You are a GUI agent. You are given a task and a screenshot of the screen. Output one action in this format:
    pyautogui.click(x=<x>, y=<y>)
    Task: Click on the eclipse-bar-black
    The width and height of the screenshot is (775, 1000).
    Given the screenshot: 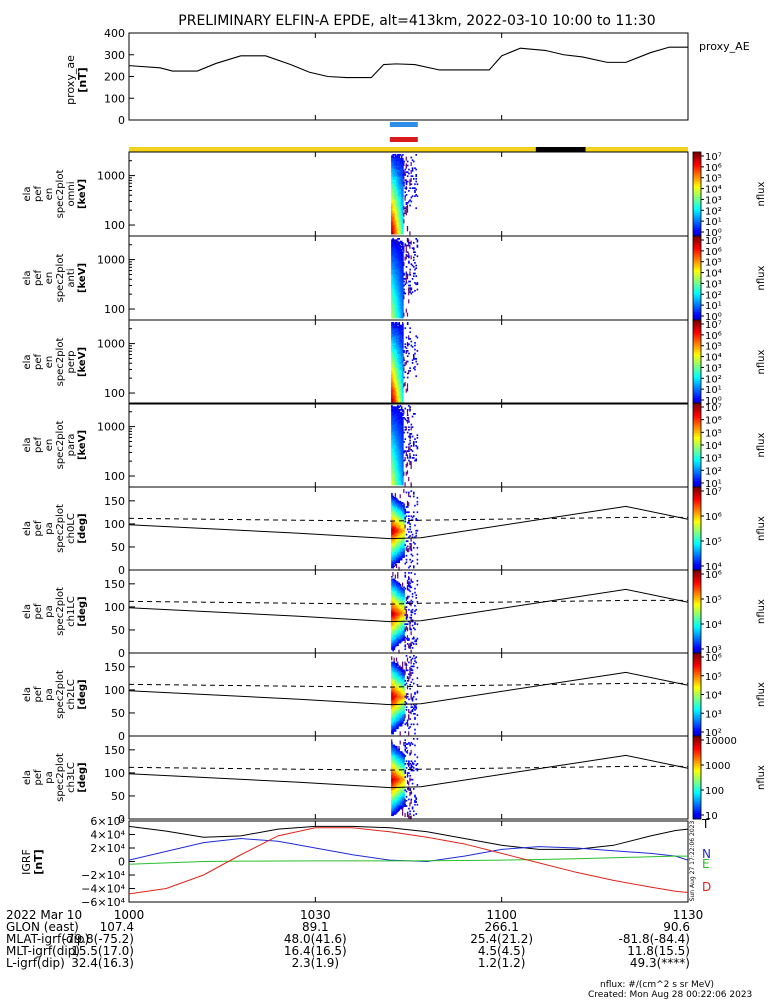 What is the action you would take?
    pyautogui.click(x=560, y=149)
    